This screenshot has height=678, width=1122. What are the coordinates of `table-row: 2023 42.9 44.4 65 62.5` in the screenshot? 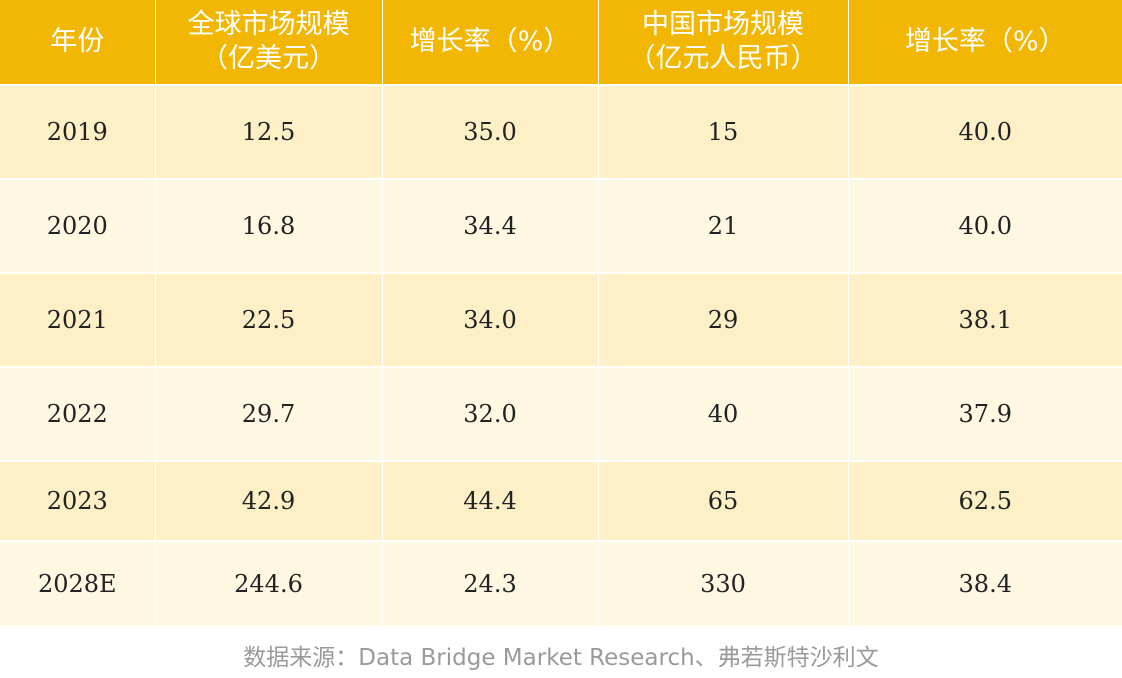 It's located at (561, 501).